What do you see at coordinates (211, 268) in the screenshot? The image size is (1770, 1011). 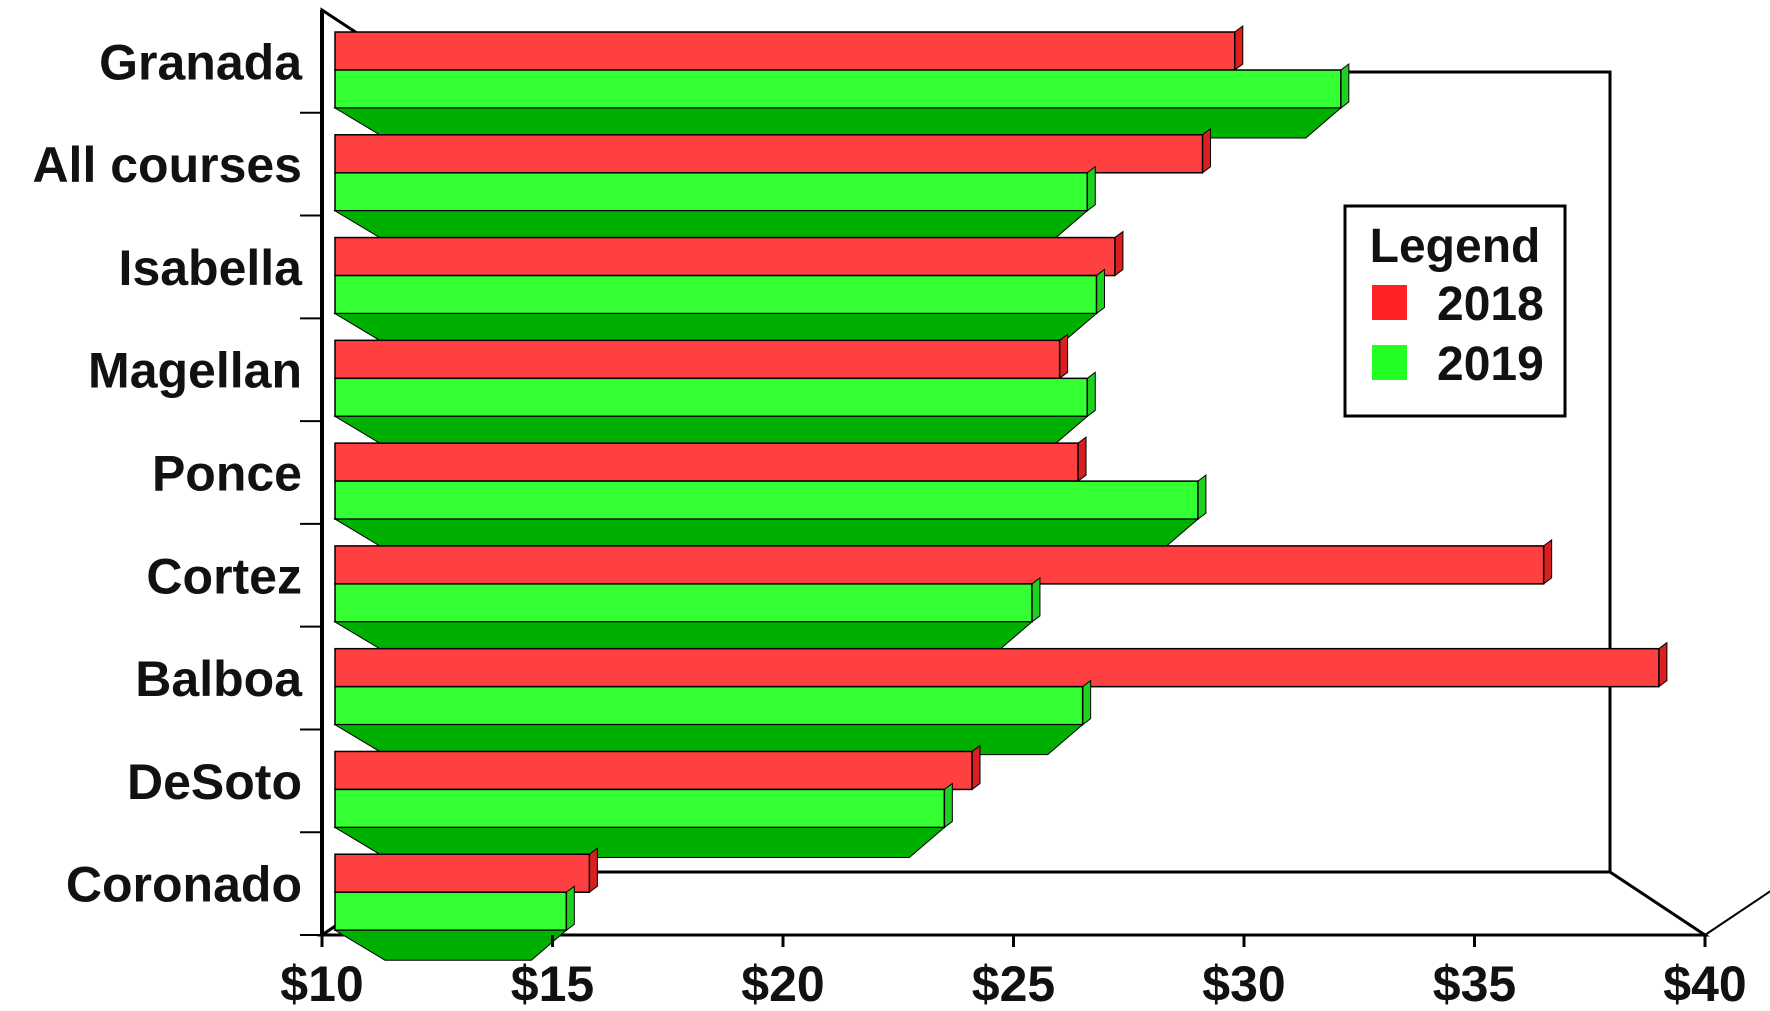 I see `y-category-label: Isabella` at bounding box center [211, 268].